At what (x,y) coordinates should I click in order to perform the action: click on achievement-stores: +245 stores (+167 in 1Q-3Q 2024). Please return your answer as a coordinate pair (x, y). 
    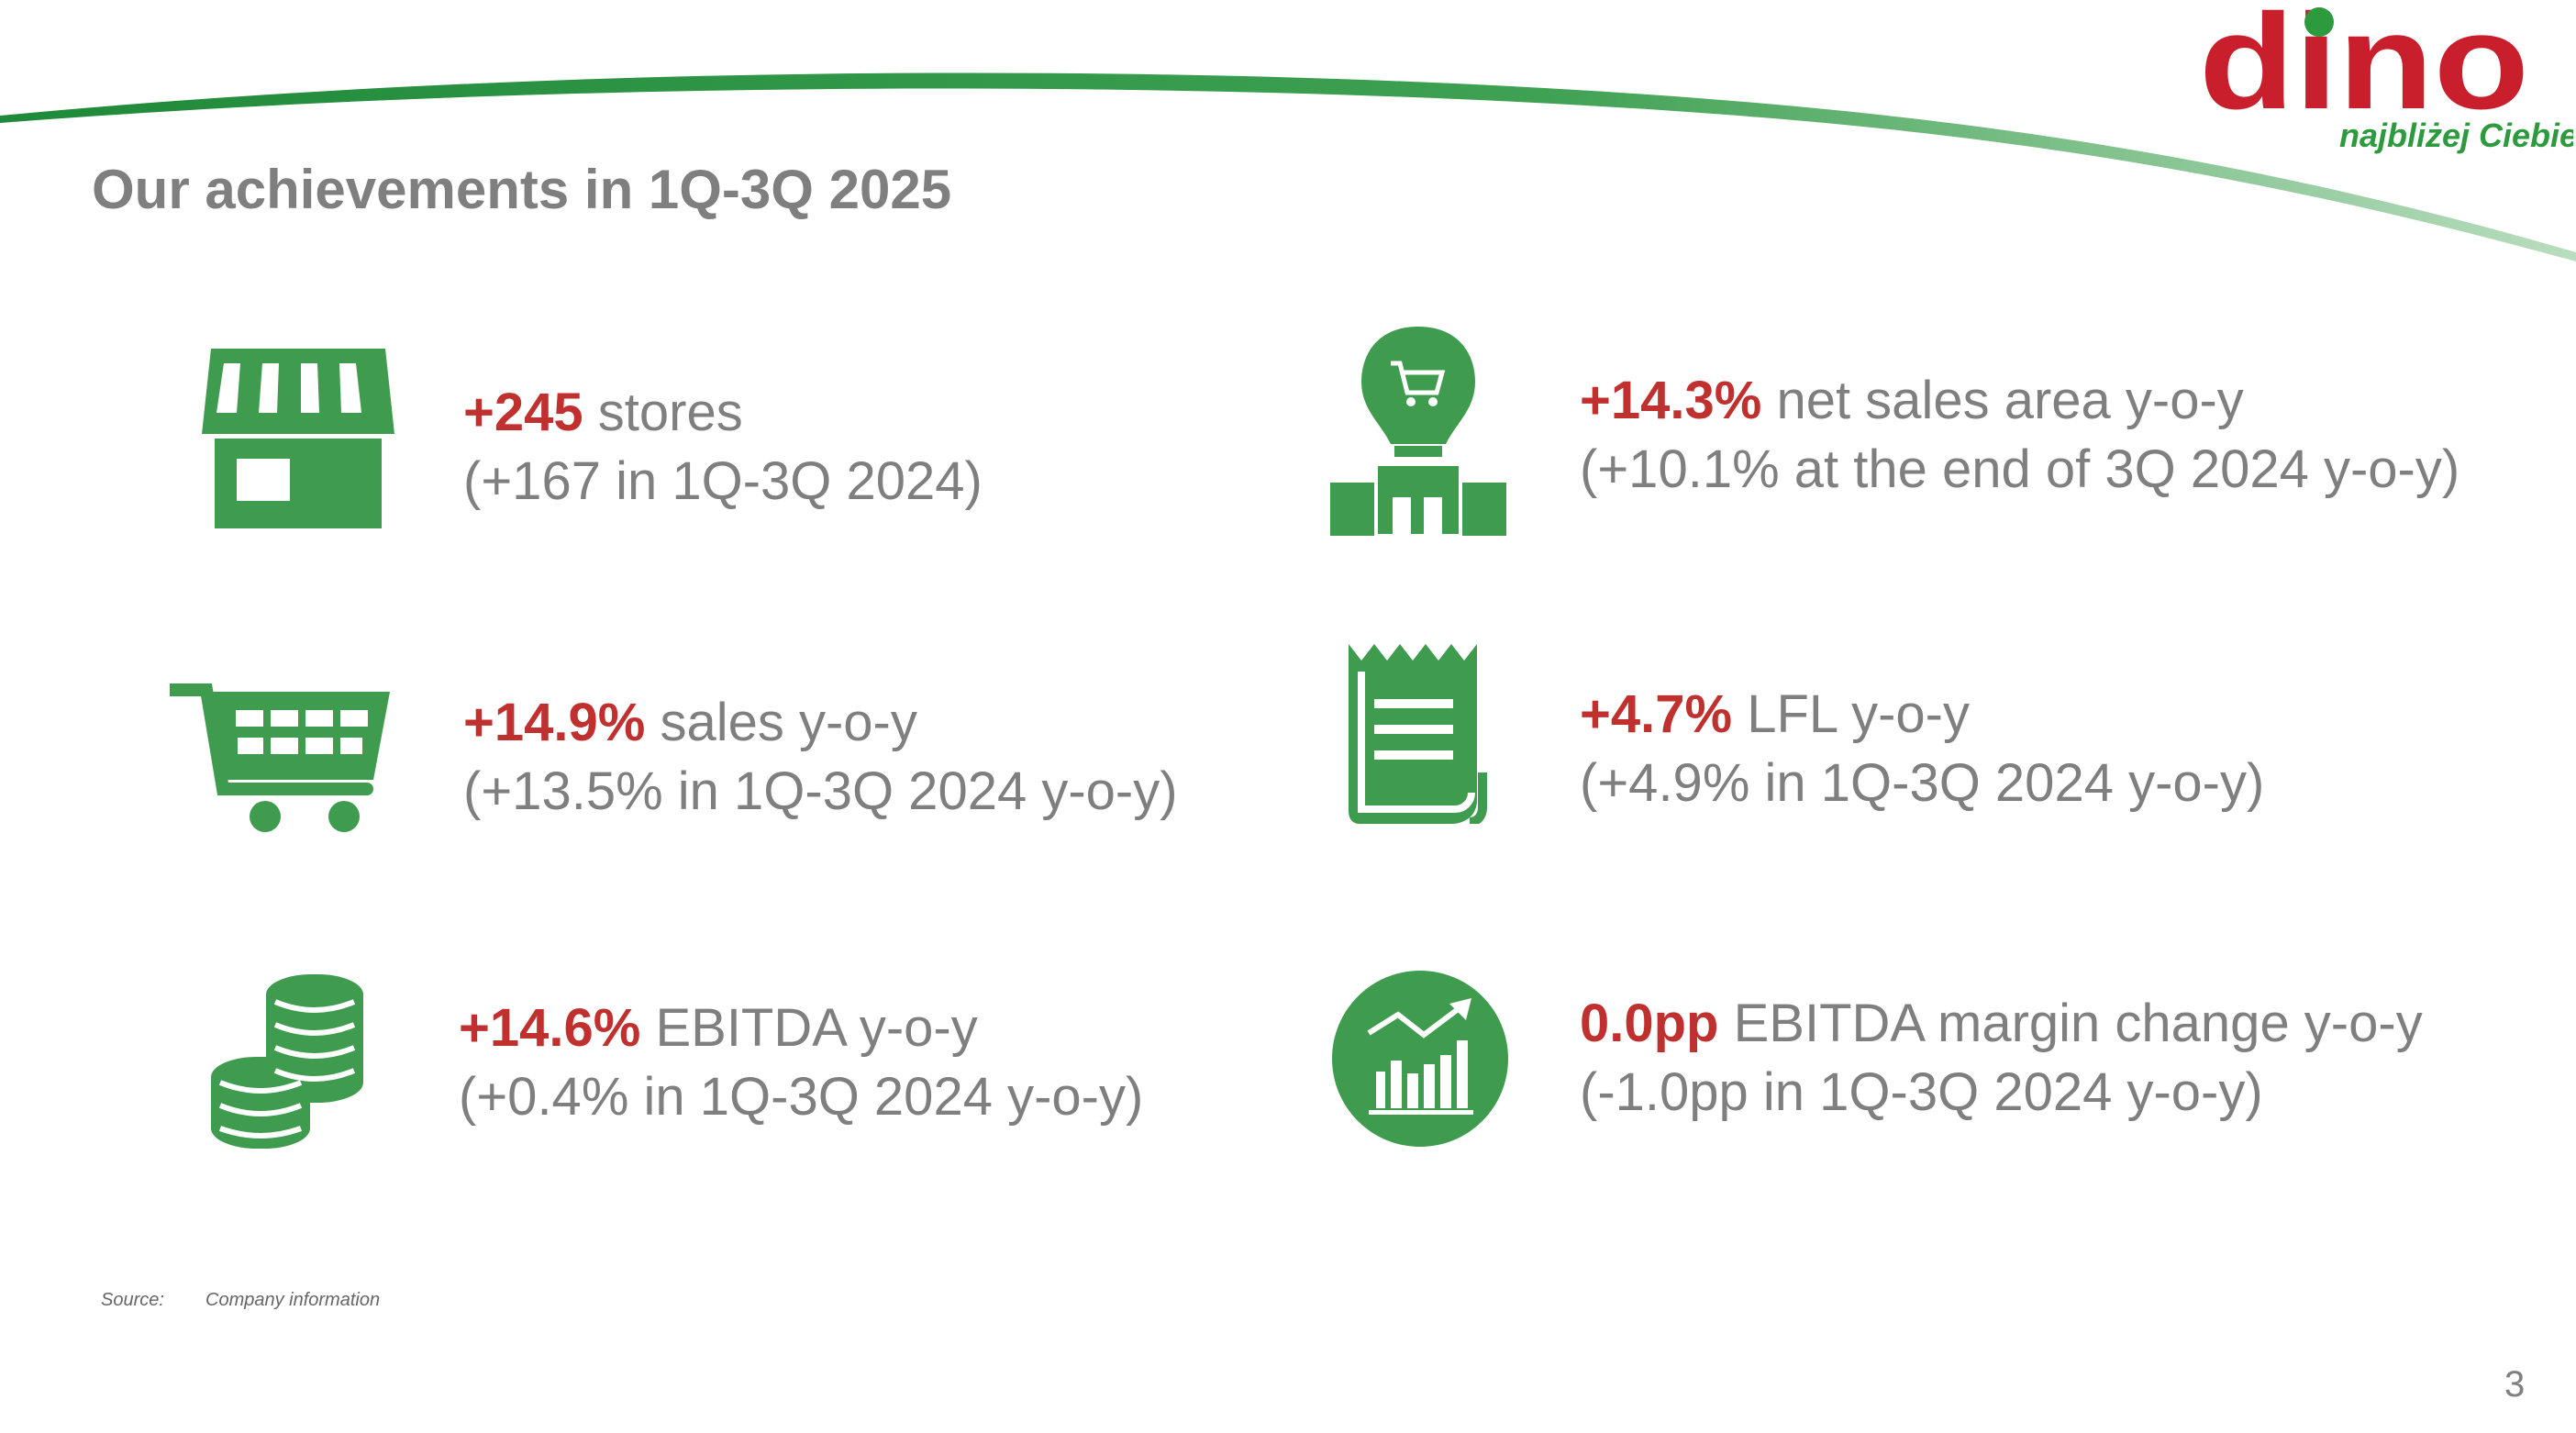
    Looking at the image, I should click on (723, 447).